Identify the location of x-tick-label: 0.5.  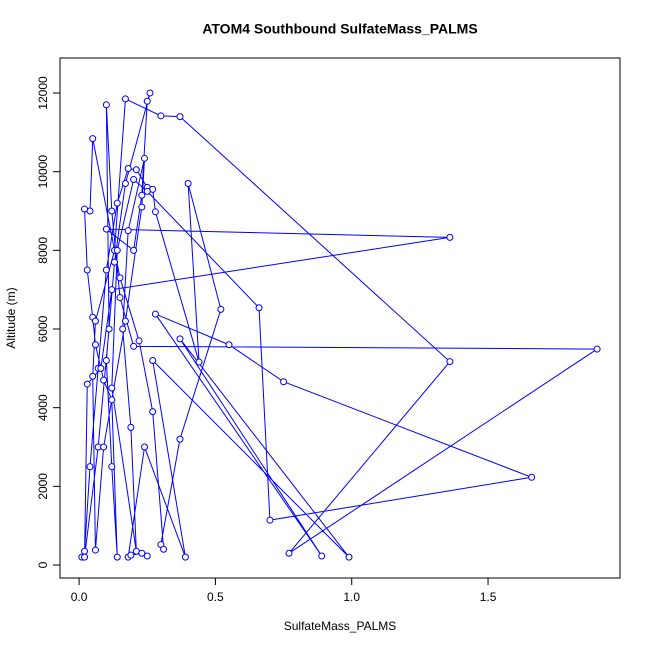
(215, 597).